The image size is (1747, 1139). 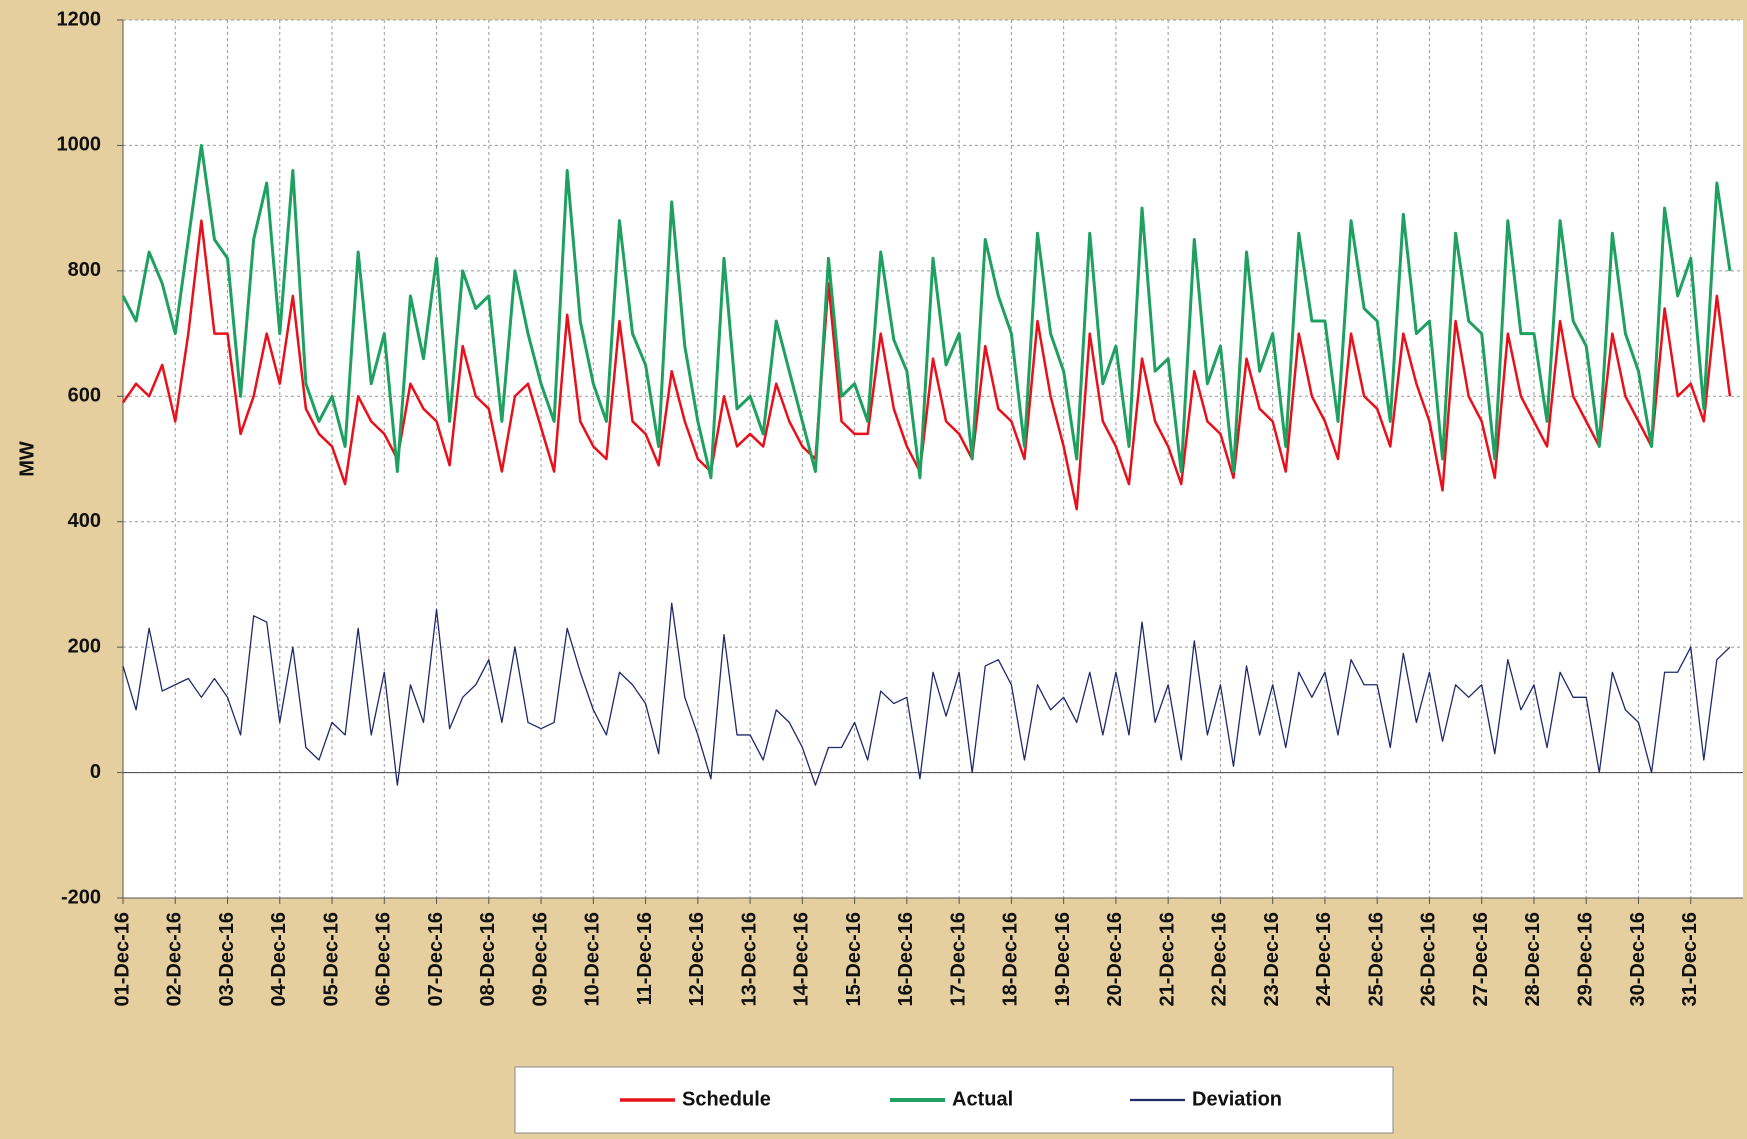 What do you see at coordinates (540, 959) in the screenshot?
I see `x-tick-label: 09-Dec-16` at bounding box center [540, 959].